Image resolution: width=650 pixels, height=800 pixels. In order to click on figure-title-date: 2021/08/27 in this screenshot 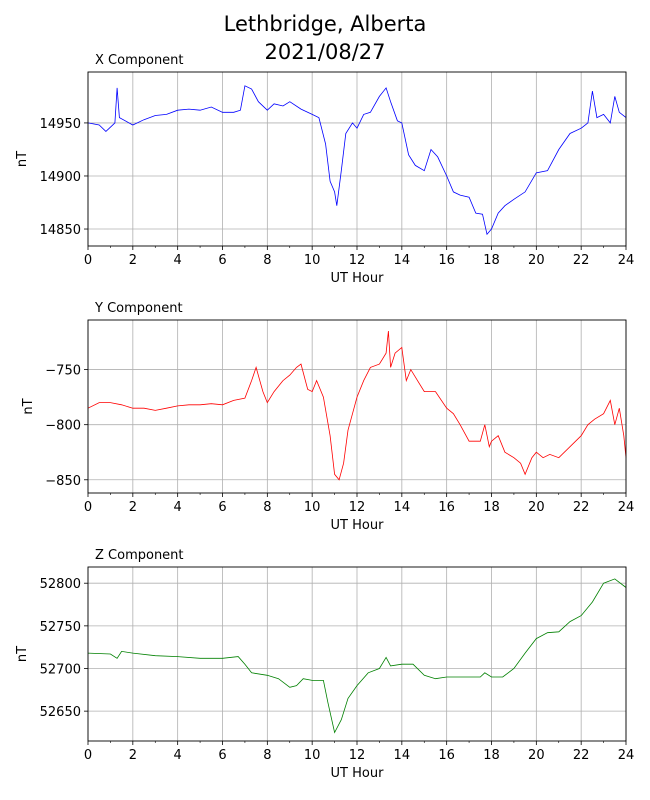, I will do `click(325, 52)`.